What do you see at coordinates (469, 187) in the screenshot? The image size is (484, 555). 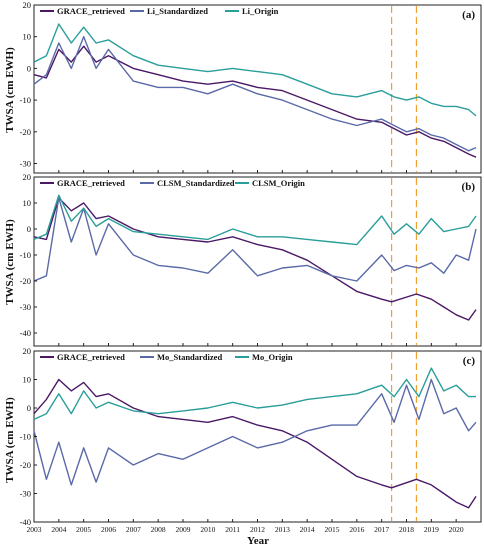 I see `panel-label: (b)` at bounding box center [469, 187].